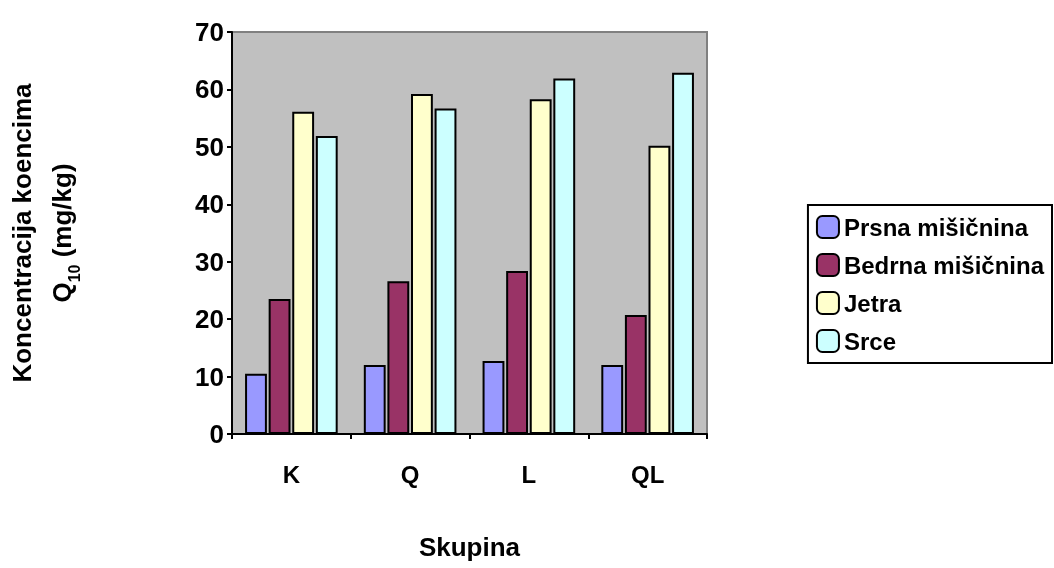 This screenshot has height=568, width=1054. Describe the element at coordinates (291, 474) in the screenshot. I see `x-tick-label: K` at that location.